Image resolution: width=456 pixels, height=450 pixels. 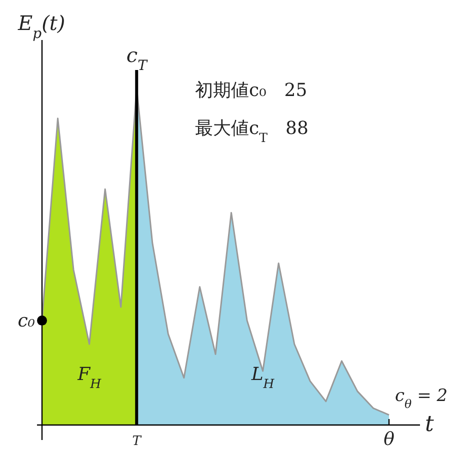 What do you see at coordinates (389, 439) in the screenshot?
I see `x-tick-label: θ` at bounding box center [389, 439].